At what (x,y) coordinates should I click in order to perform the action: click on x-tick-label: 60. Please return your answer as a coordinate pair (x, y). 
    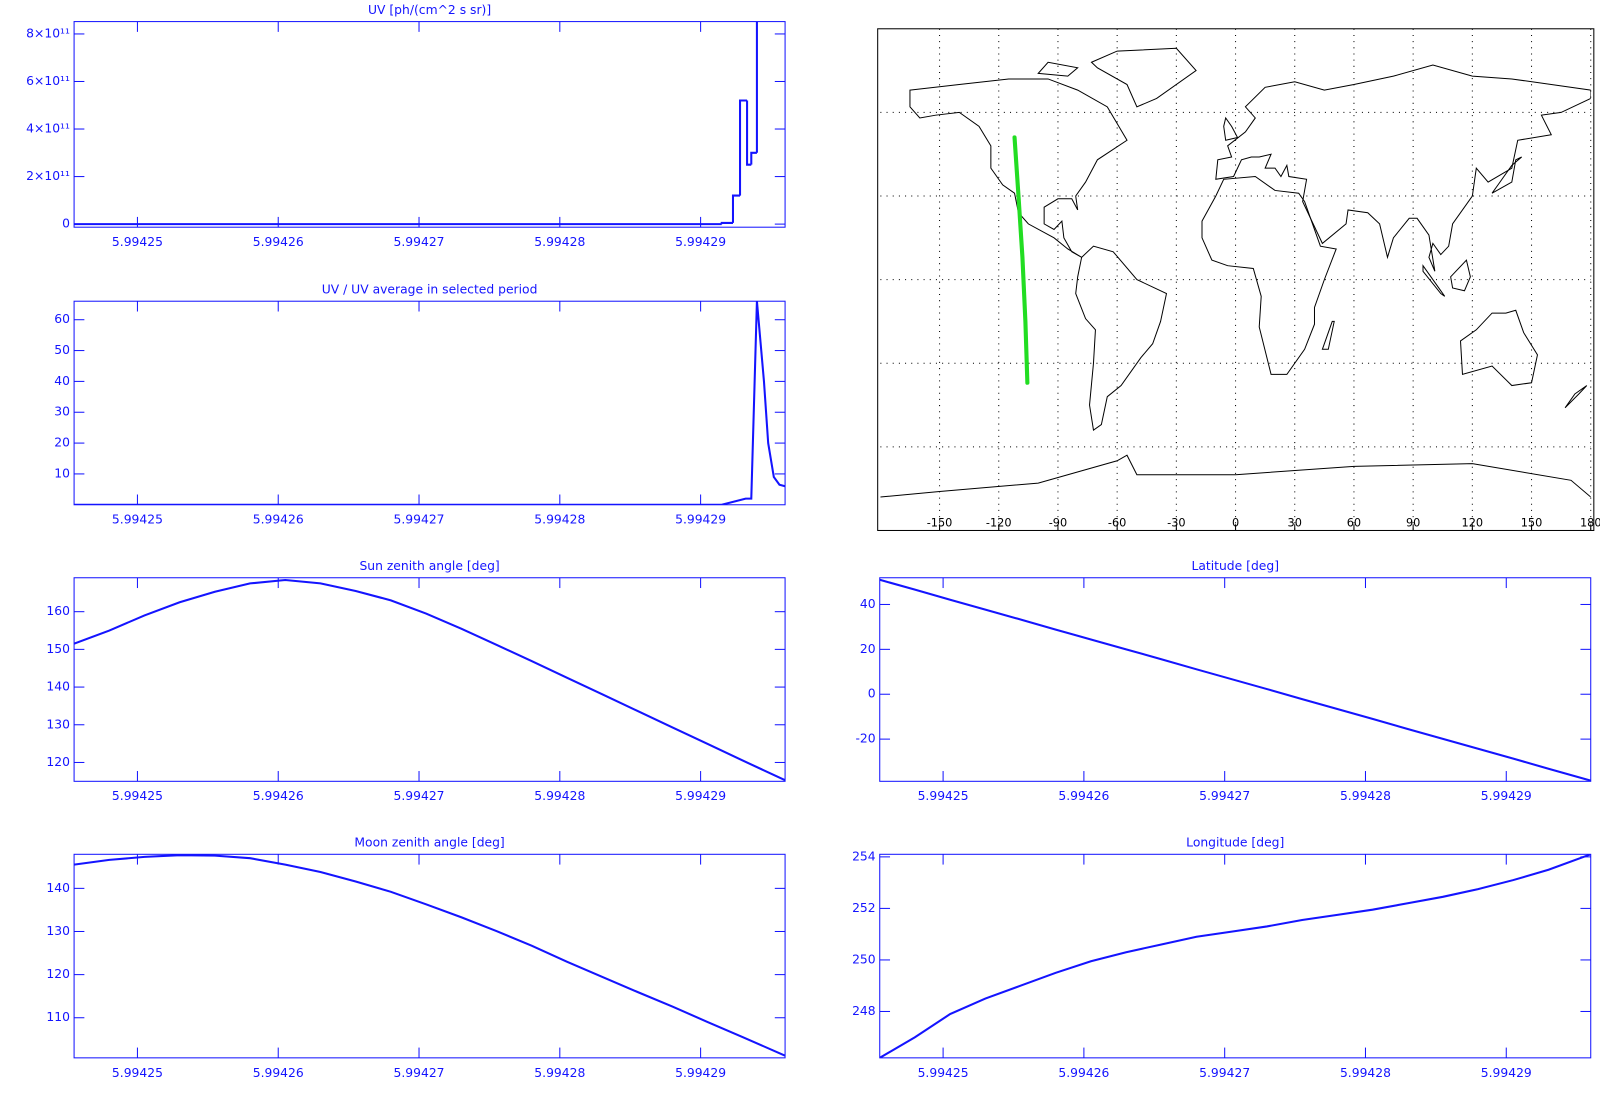
    Looking at the image, I should click on (1354, 522).